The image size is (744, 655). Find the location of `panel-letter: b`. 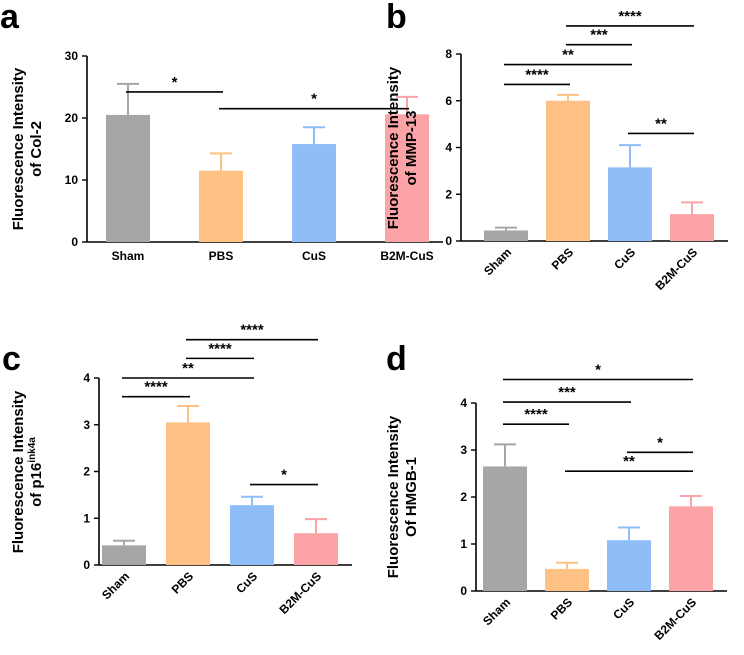

panel-letter: b is located at coordinates (396, 18).